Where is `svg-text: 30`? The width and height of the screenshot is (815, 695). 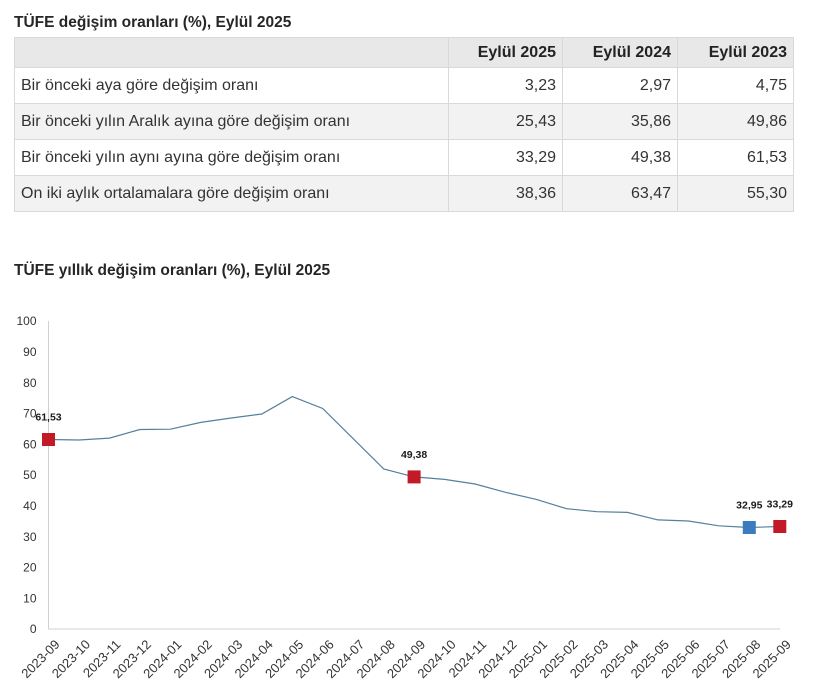 svg-text: 30 is located at coordinates (30, 537).